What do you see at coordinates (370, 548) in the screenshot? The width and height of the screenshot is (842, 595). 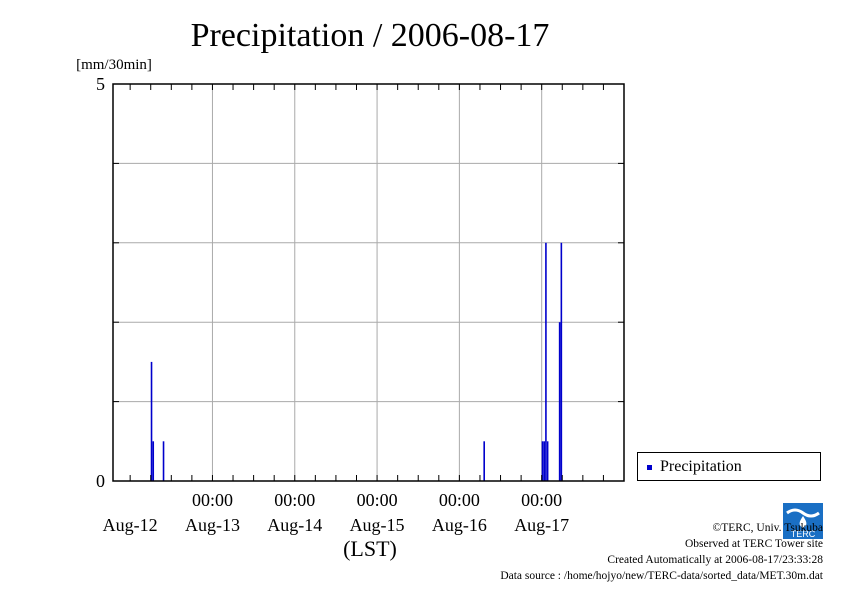 I see `x-axis-label: (LST)` at bounding box center [370, 548].